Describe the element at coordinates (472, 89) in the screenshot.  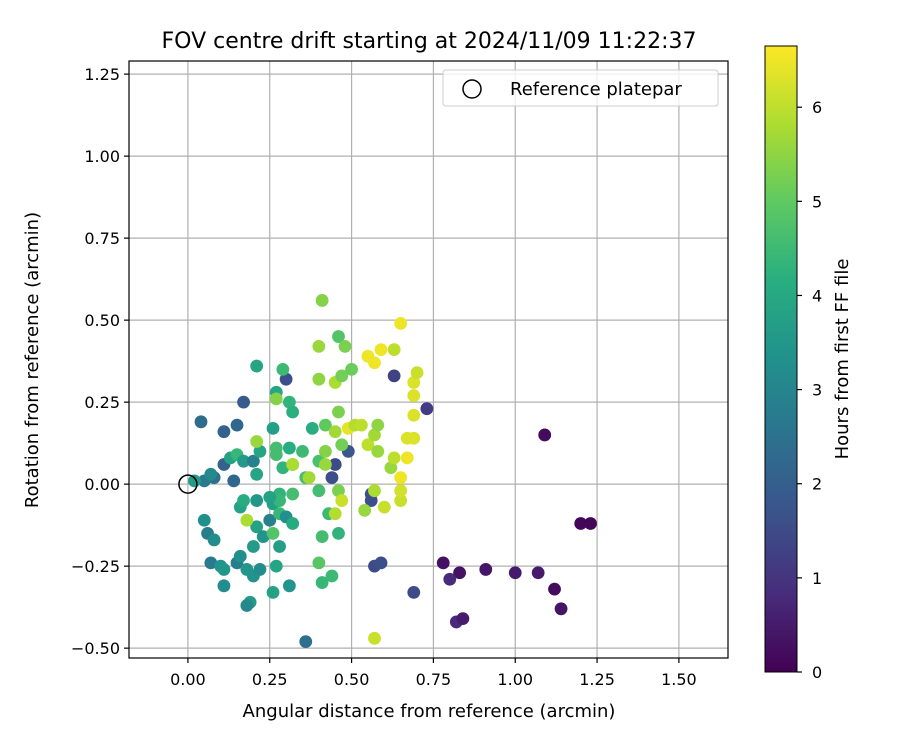
I see `legend-marker-icon` at that location.